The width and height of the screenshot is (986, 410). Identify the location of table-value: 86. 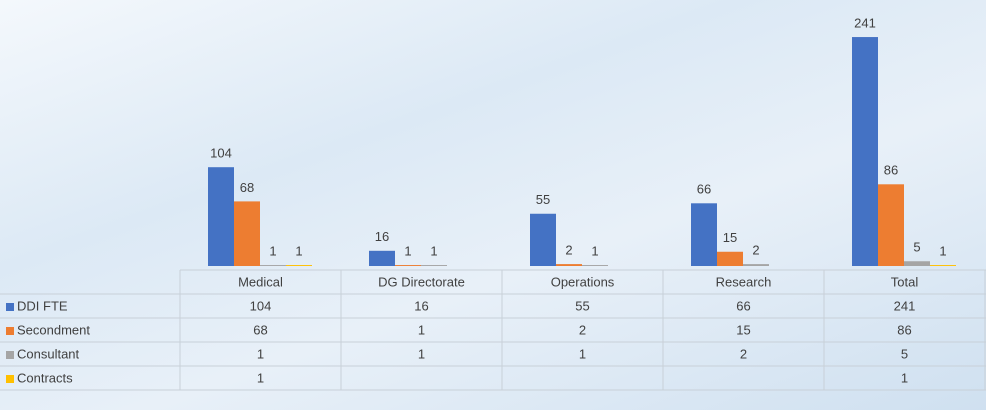
(904, 329).